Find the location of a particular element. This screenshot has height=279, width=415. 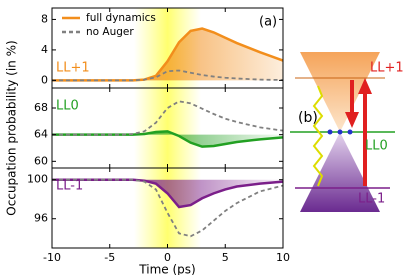

level-label: LL+1 is located at coordinates (387, 68).